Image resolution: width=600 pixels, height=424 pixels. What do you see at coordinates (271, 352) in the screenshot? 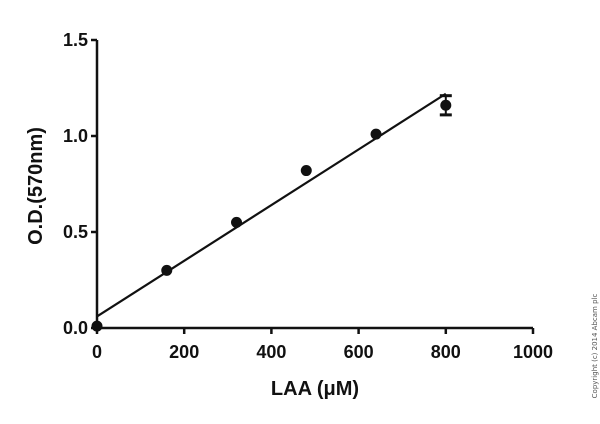
I see `x-tick-label: 400` at bounding box center [271, 352].